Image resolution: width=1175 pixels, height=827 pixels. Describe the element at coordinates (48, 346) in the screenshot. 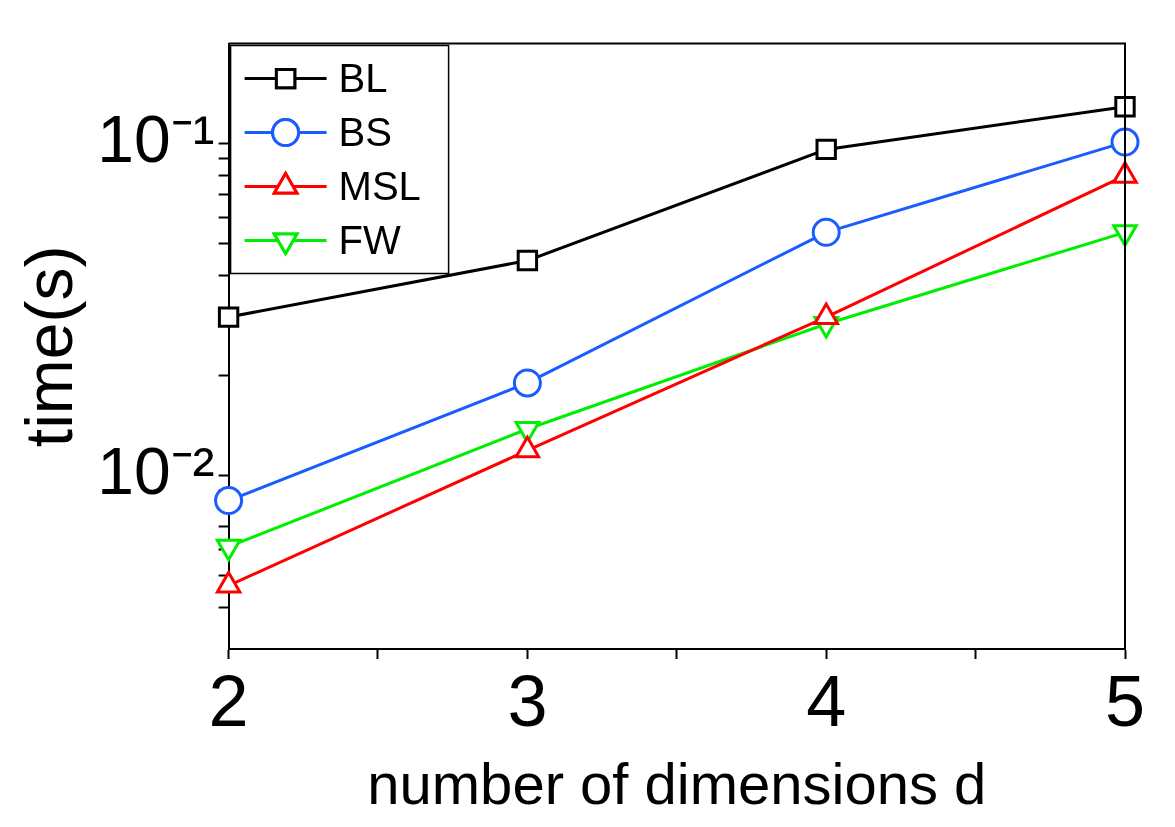

I see `y-axis-title: time(s)` at that location.